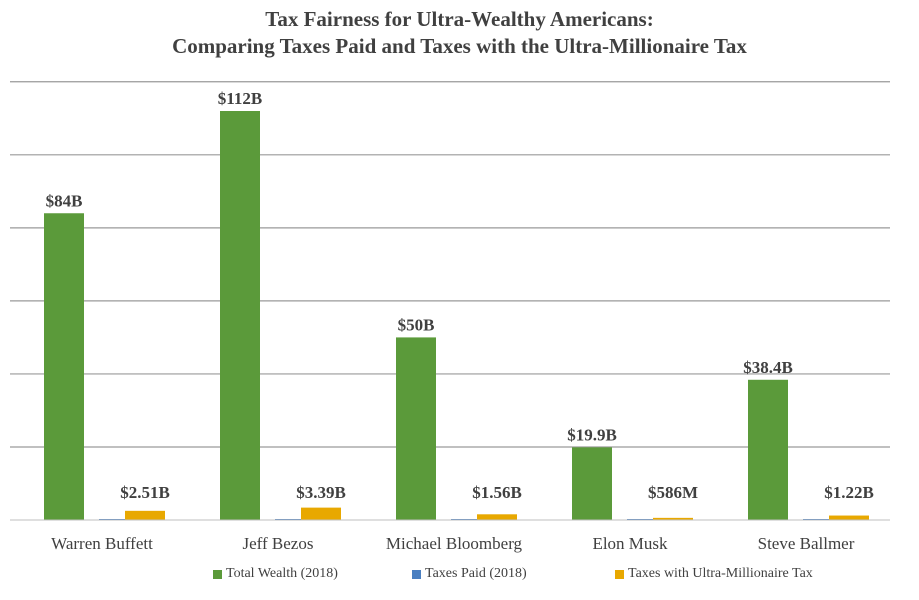 The height and width of the screenshot is (600, 919). I want to click on data-label: $50B, so click(416, 324).